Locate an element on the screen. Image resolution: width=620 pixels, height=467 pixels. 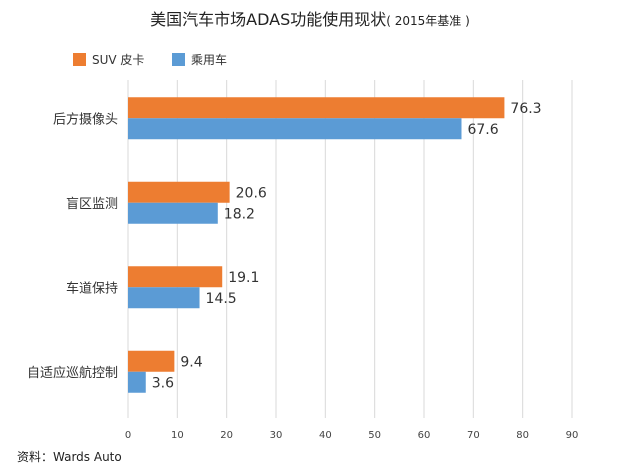
x-tick-label-50: 50 is located at coordinates (374, 435).